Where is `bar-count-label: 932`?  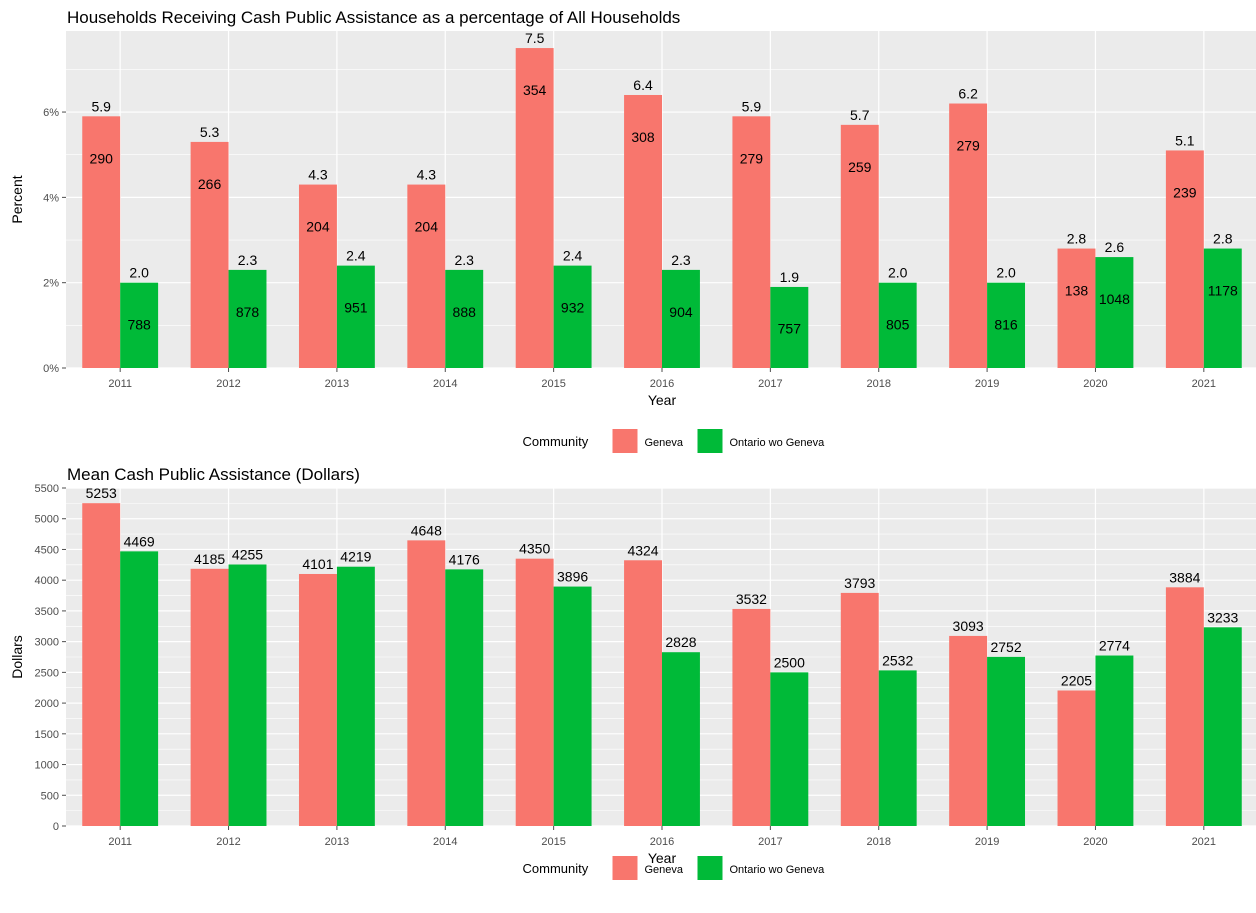 bar-count-label: 932 is located at coordinates (573, 308).